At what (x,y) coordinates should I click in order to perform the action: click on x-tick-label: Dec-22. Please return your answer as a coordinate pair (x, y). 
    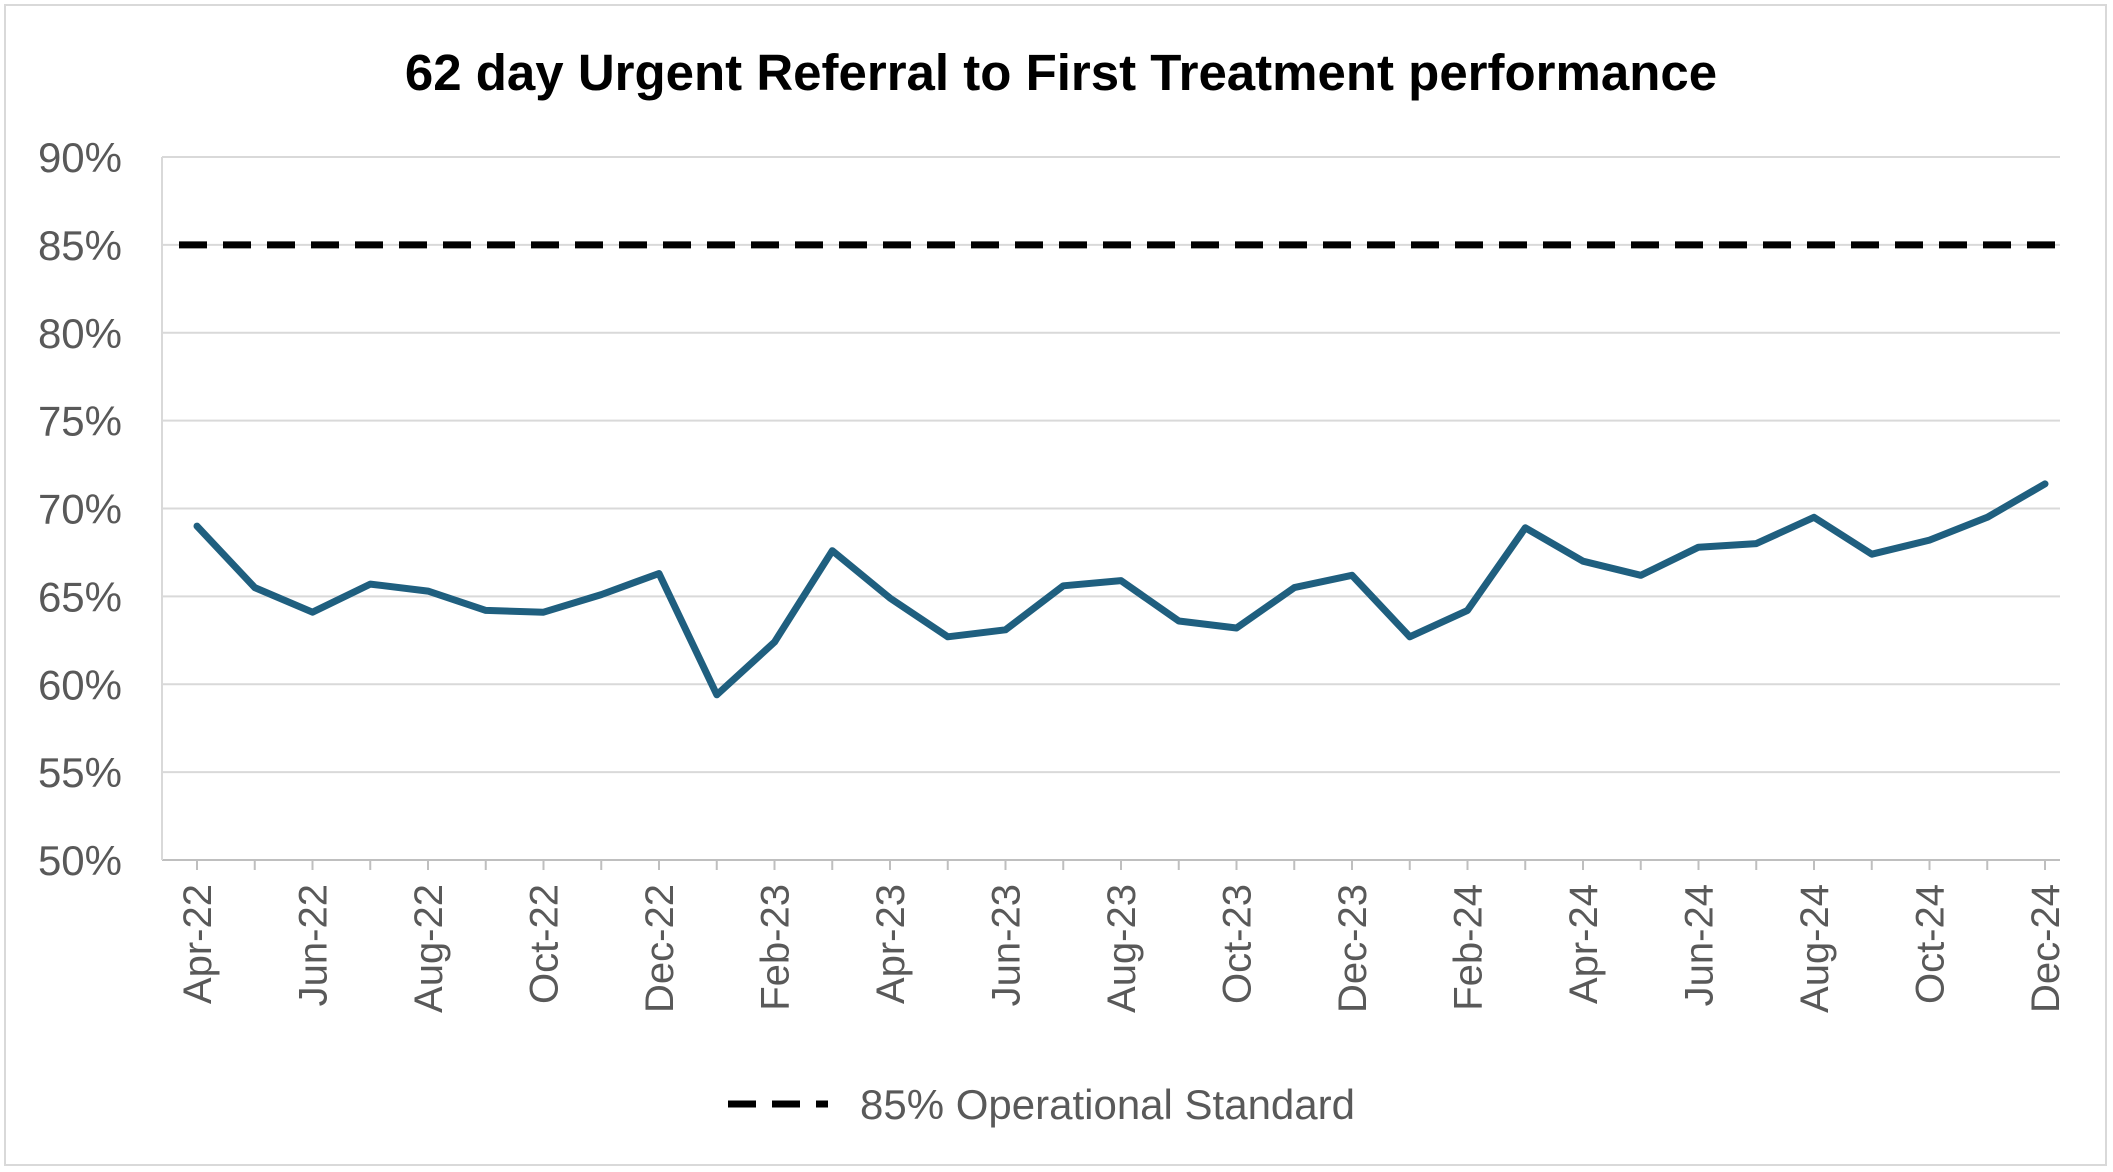
    Looking at the image, I should click on (660, 948).